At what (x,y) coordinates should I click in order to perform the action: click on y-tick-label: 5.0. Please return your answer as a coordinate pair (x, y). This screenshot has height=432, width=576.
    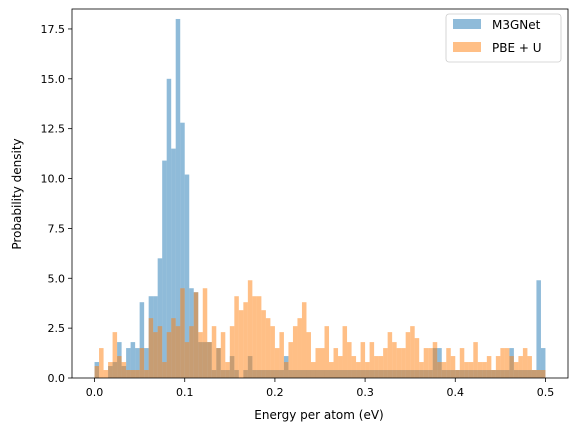
    Looking at the image, I should click on (57, 278).